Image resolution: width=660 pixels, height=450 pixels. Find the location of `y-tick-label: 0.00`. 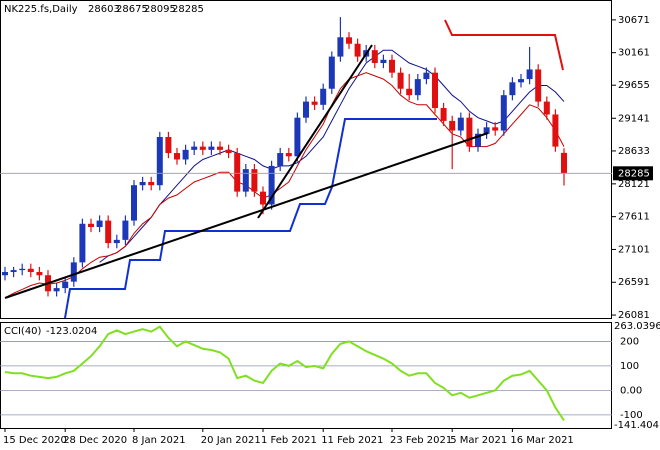

y-tick-label: 0.00 is located at coordinates (631, 390).